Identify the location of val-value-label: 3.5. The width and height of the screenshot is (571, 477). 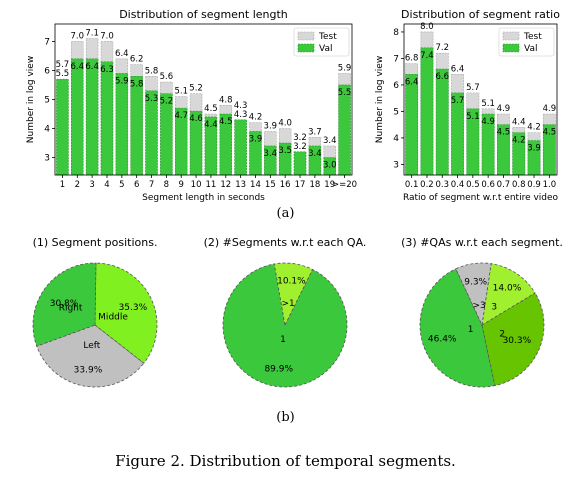
(285, 151).